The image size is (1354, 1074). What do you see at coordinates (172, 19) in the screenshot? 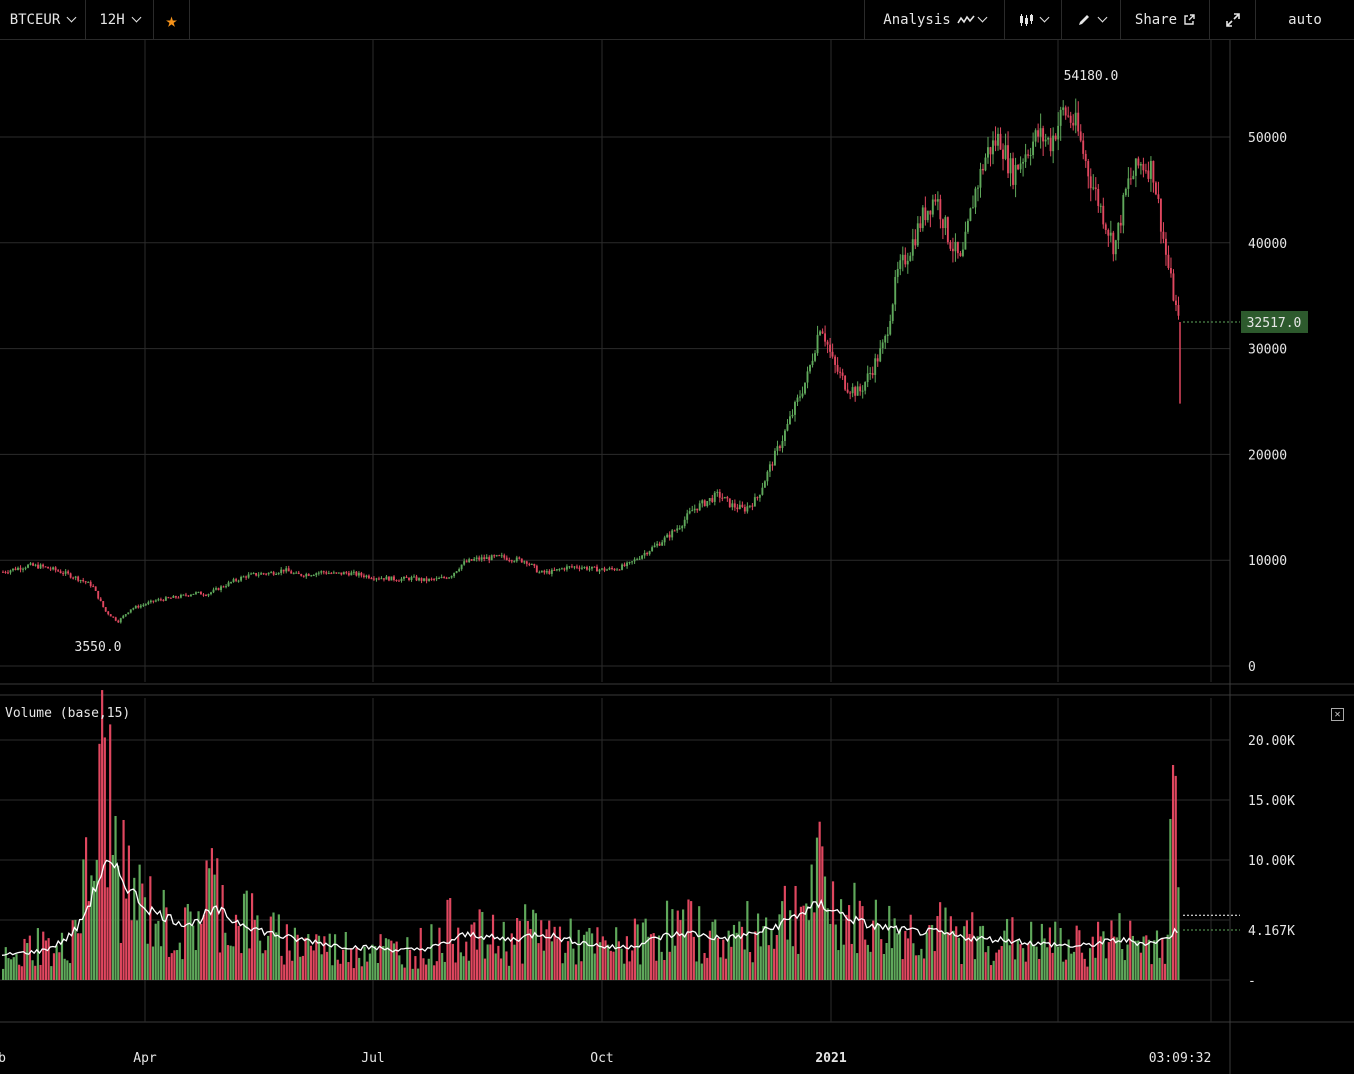
I see `favorite-button: ★` at bounding box center [172, 19].